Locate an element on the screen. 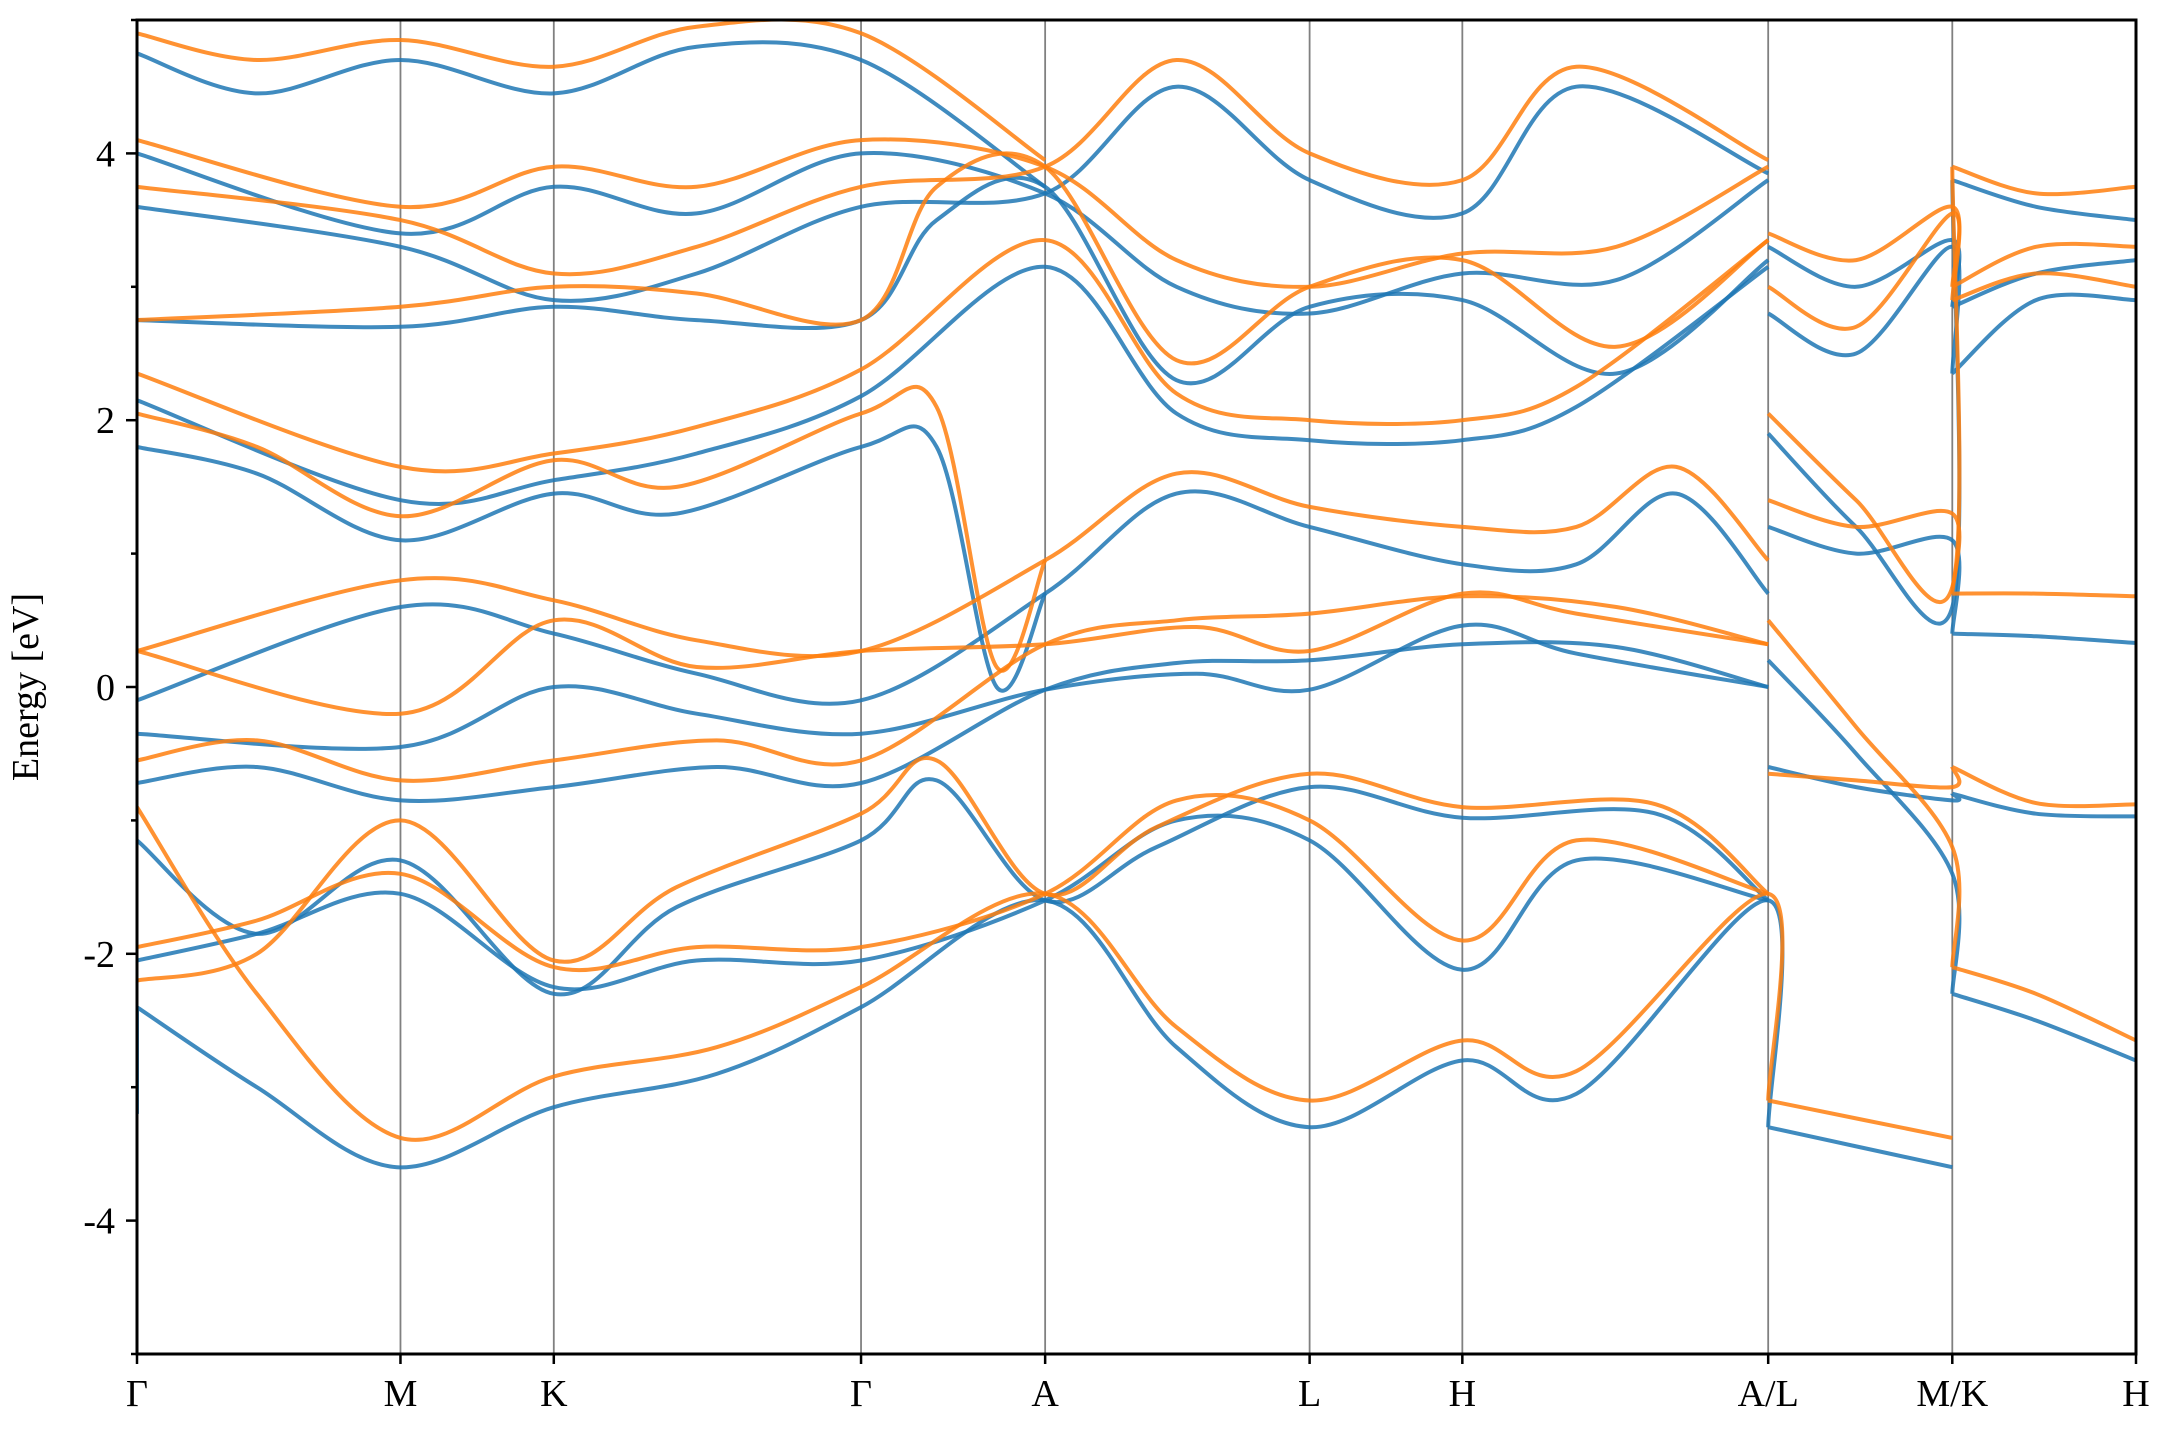 This screenshot has width=2160, height=1440. y-axis-ticks: -4 -2 0 2 4 is located at coordinates (110, 687).